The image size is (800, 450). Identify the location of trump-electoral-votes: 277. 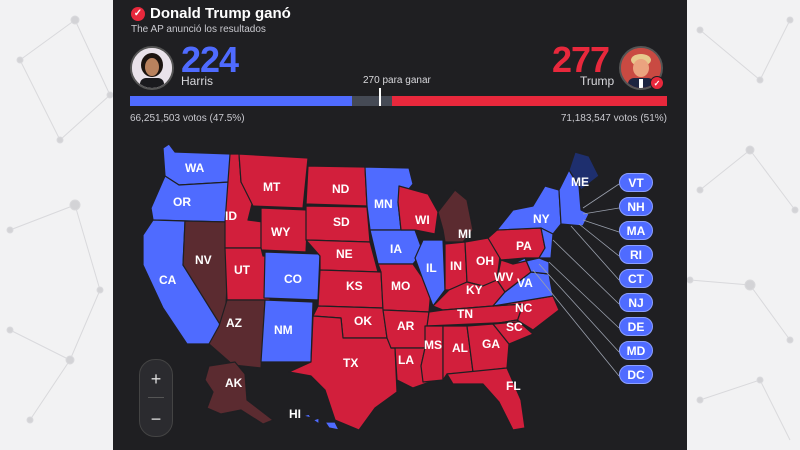
(581, 59).